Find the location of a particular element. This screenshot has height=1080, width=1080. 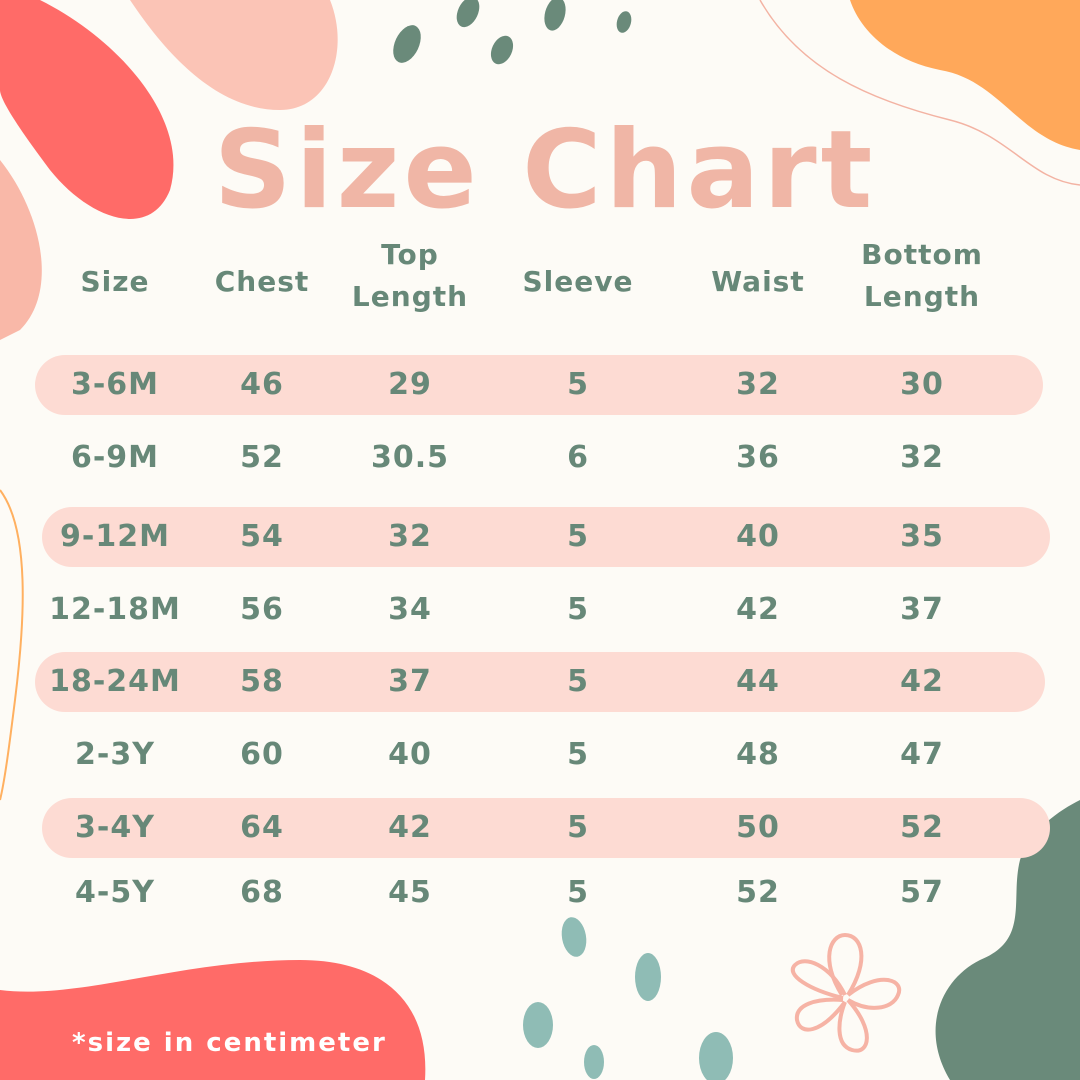

table-cell: 30.5 is located at coordinates (410, 457).